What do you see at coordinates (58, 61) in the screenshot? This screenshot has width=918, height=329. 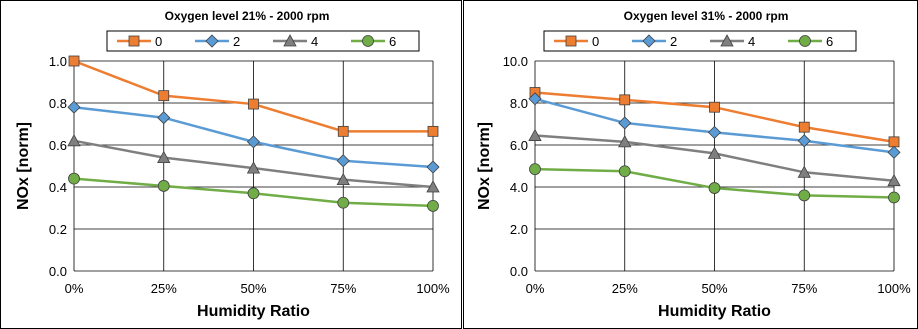 I see `y-tick-label: 1.0` at bounding box center [58, 61].